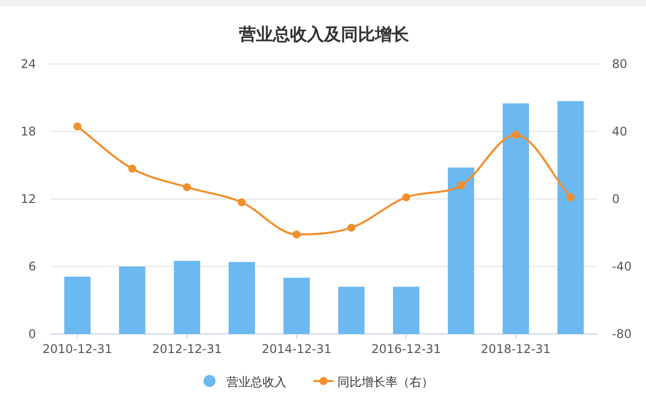  Describe the element at coordinates (324, 35) in the screenshot. I see `chart-title: 营业总收入及同比增长` at that location.